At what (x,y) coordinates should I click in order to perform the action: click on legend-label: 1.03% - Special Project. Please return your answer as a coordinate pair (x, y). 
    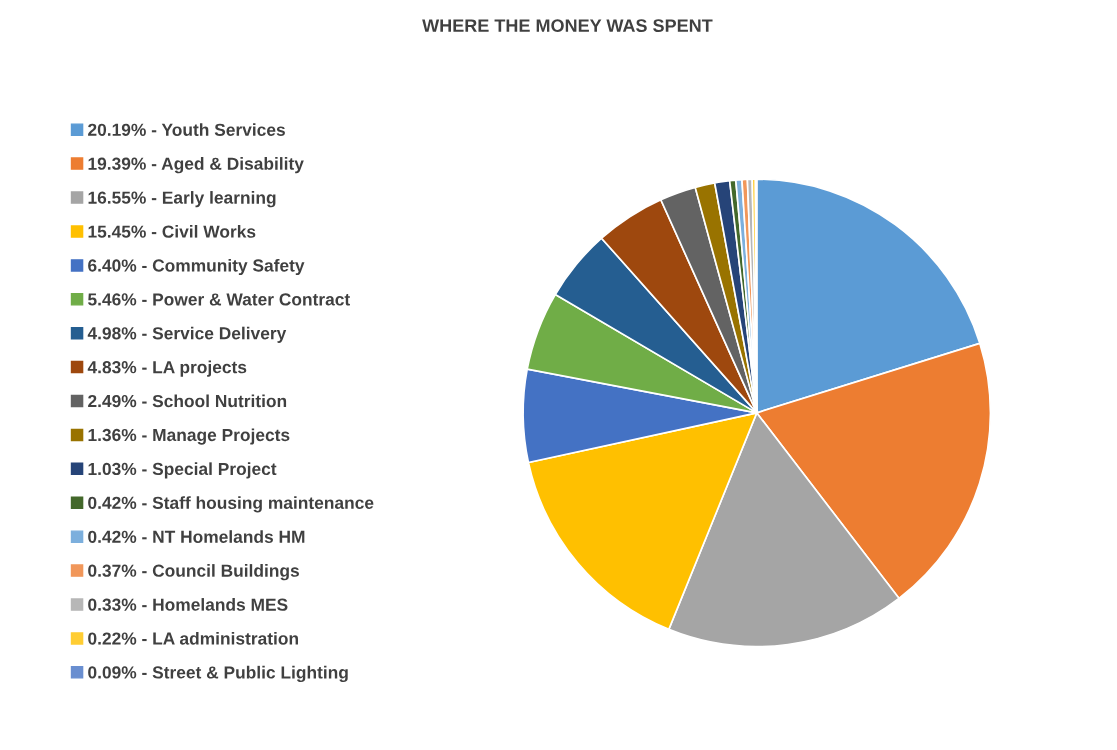
    Looking at the image, I should click on (182, 470).